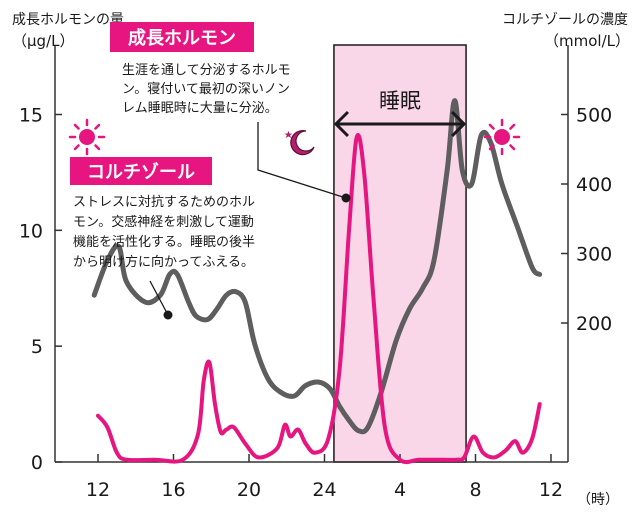 The image size is (640, 515). What do you see at coordinates (163, 262) in the screenshot?
I see `cortisol-desc-4: から明け方に向かってふえる。` at bounding box center [163, 262].